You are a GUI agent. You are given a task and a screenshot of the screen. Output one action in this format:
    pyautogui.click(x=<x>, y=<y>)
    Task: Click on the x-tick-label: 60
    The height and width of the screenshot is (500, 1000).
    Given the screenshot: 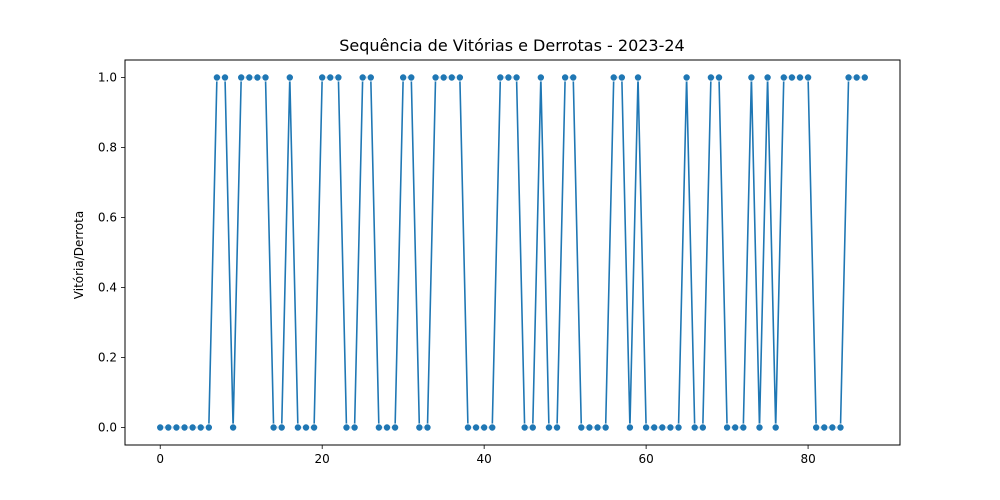 What is the action you would take?
    pyautogui.click(x=645, y=459)
    